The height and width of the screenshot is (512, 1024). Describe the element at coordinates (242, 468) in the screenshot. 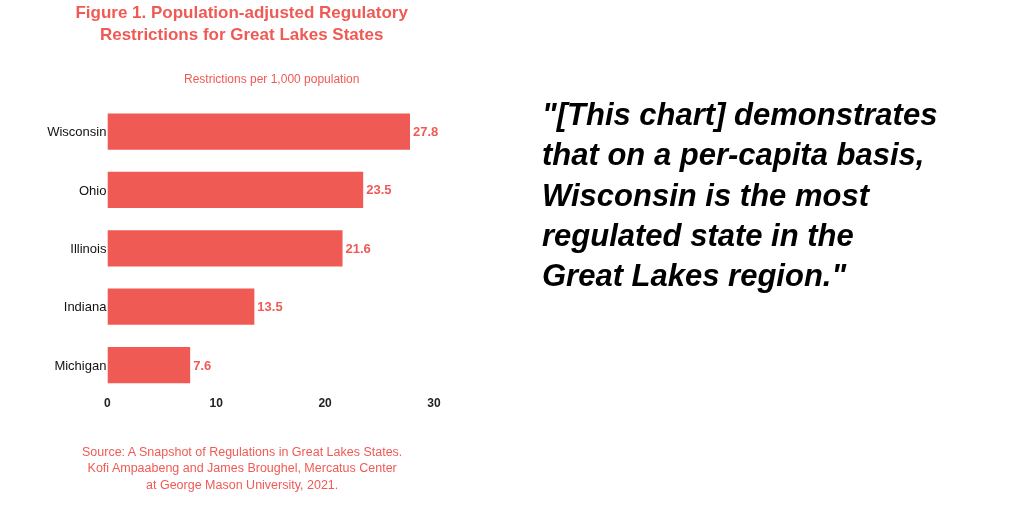

I see `source-note: Source: A Snapshot of Regulations in Great Lakes States. Kofi Ampaabeng and James Broughel, Mercatus Center at George Mason University, 2021.` at that location.